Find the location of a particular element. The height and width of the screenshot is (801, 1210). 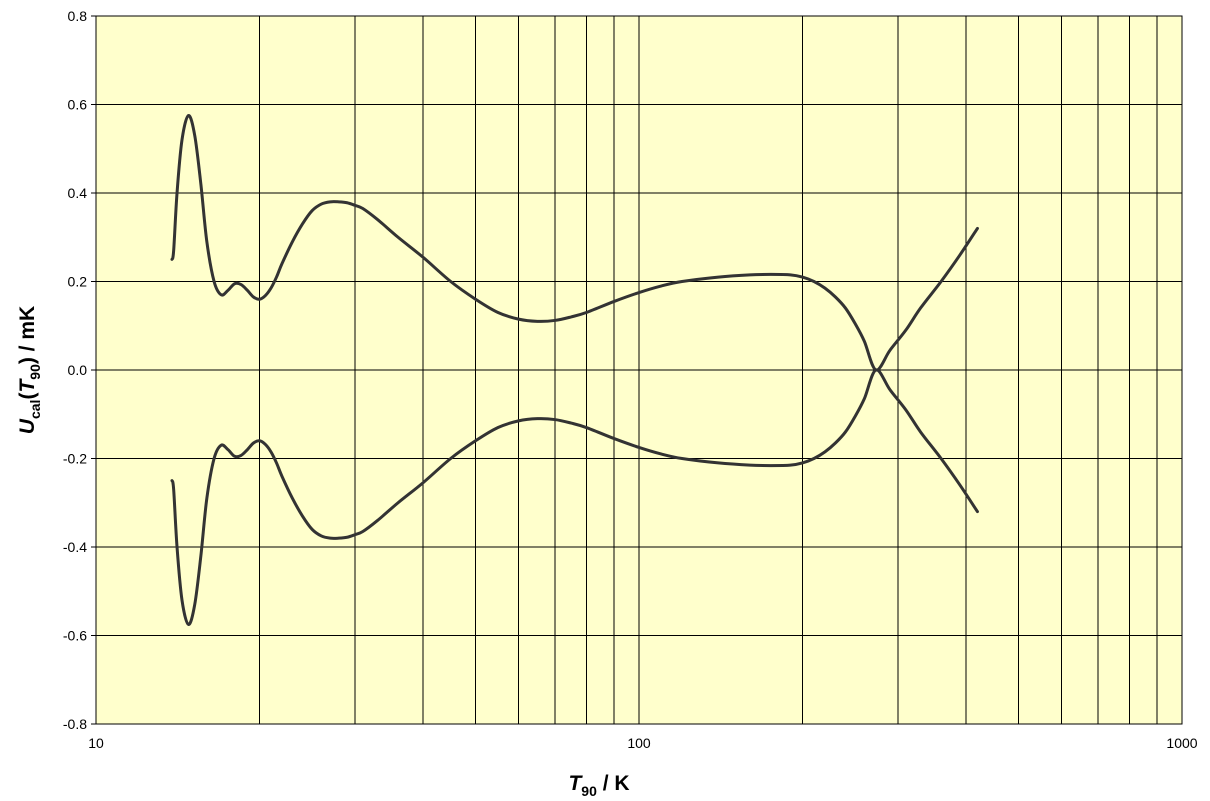

y-axis-label: Ucal(T90) / mK is located at coordinates (29, 370).